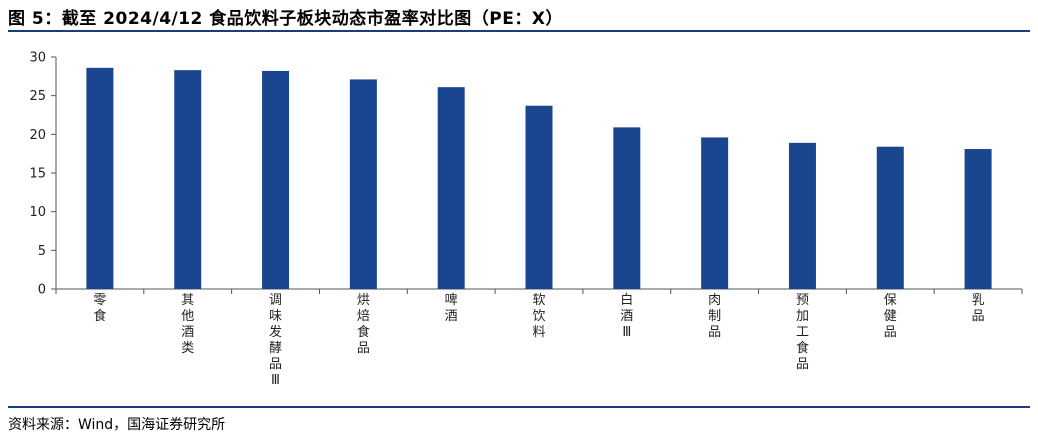 This screenshot has height=438, width=1038. Describe the element at coordinates (37, 174) in the screenshot. I see `y-tick-label: 15` at that location.